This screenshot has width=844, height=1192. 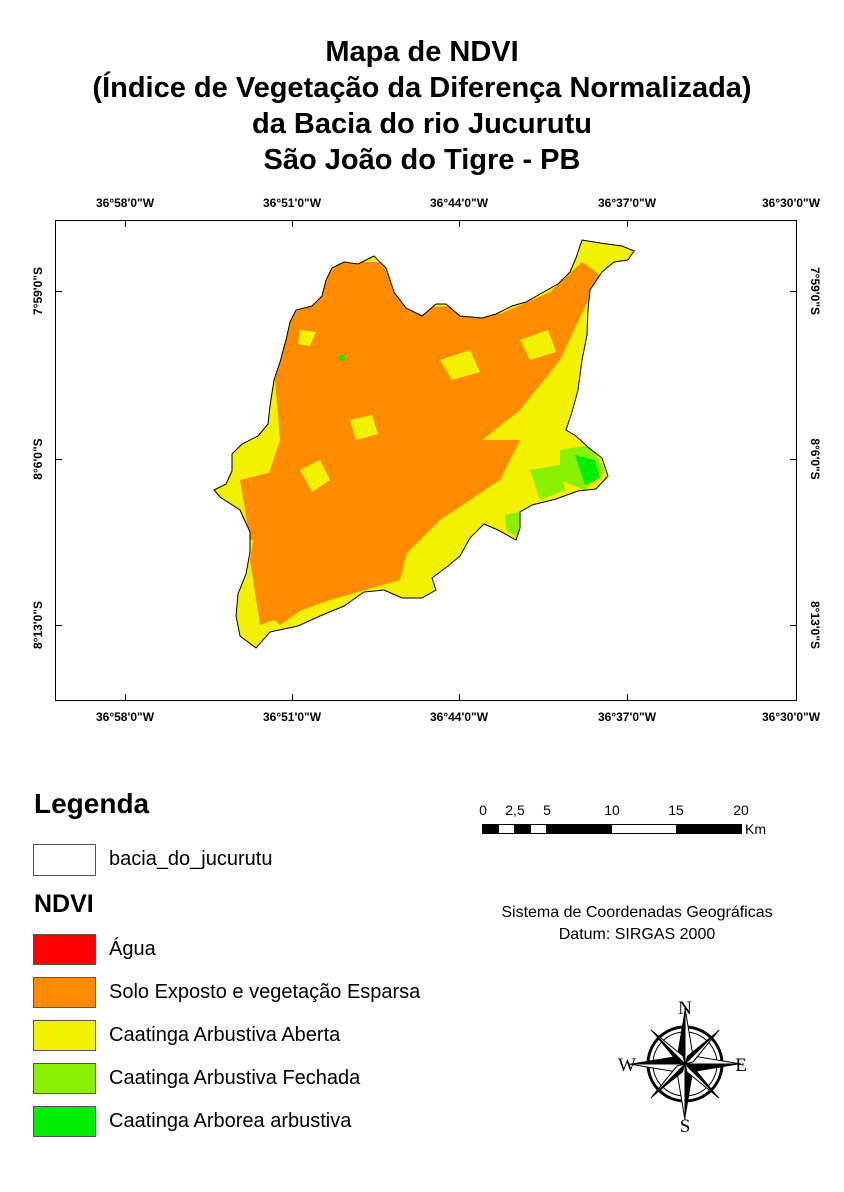 I want to click on lon-label-top-2: 36°51'0"W, so click(x=292, y=203).